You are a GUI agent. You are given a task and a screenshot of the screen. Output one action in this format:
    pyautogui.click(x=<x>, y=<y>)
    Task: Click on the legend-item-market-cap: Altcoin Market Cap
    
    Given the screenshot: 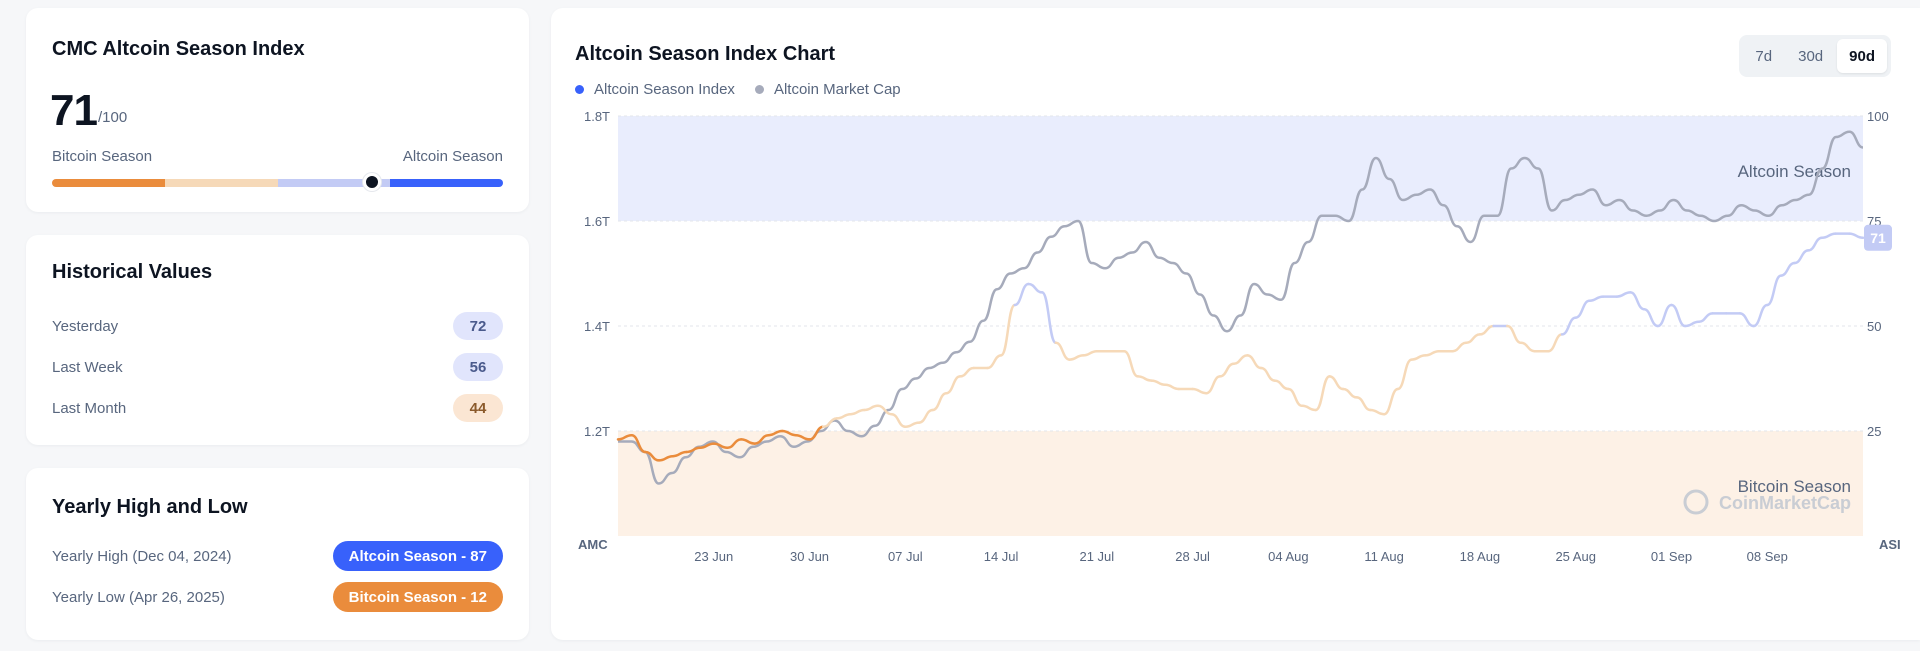 What is the action you would take?
    pyautogui.click(x=827, y=89)
    